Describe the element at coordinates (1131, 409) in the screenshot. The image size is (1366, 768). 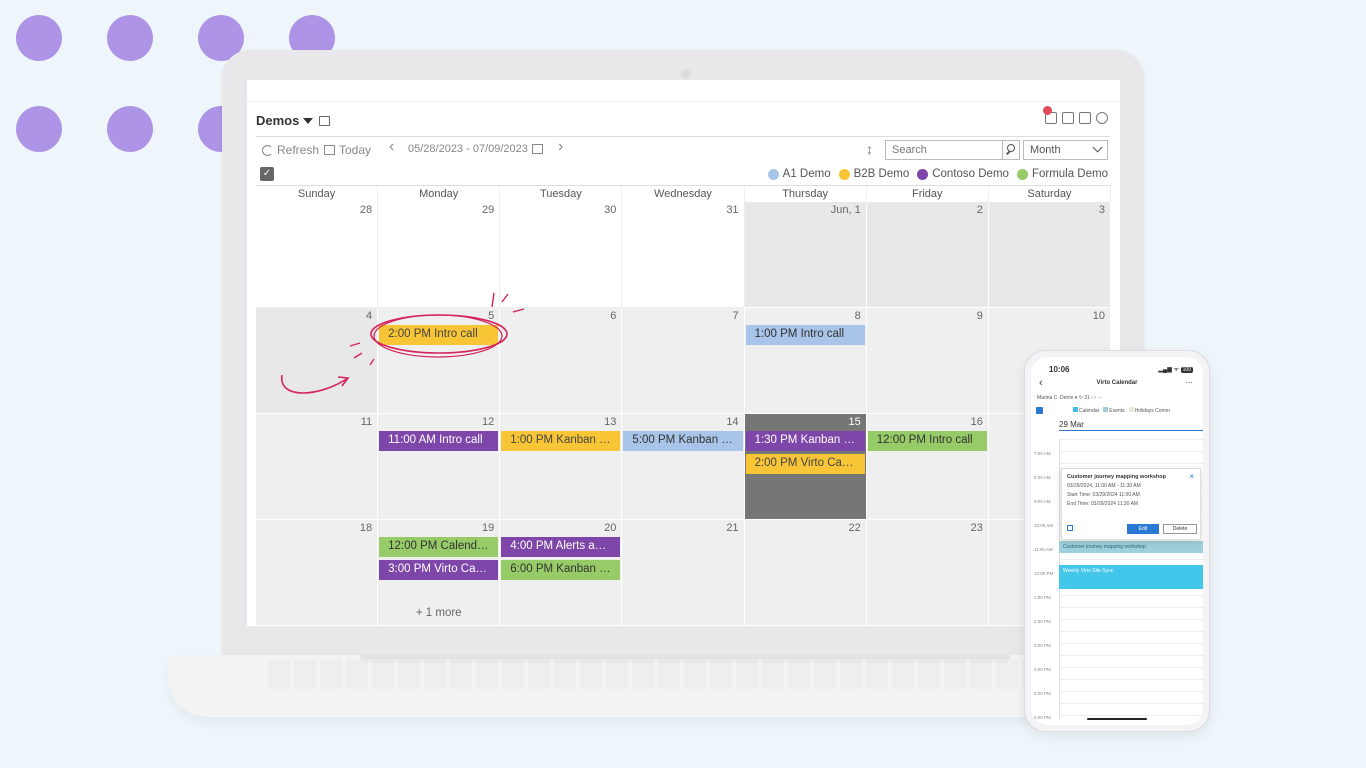
I see `legend-swatch` at that location.